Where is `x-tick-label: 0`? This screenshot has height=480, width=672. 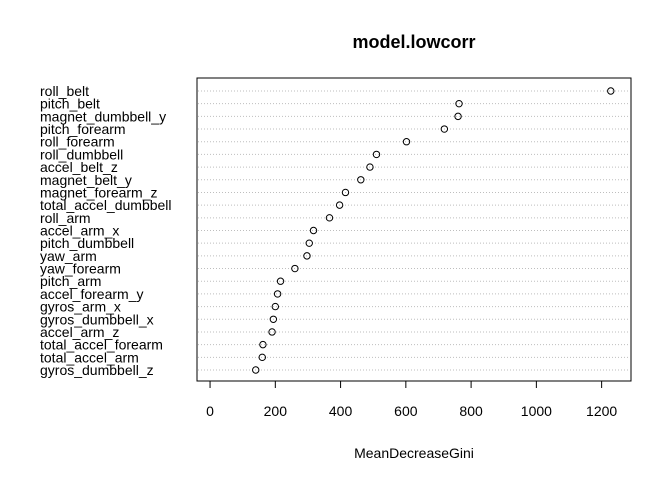 x-tick-label: 0 is located at coordinates (210, 411).